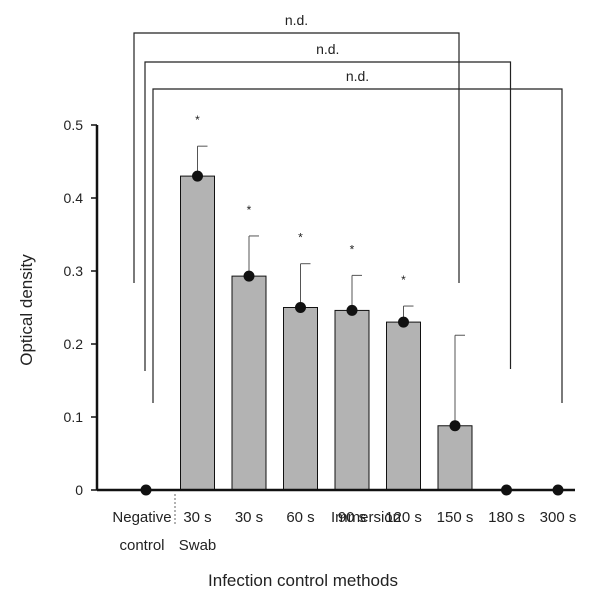 This screenshot has height=596, width=603. What do you see at coordinates (198, 545) in the screenshot?
I see `x-tick-label-sub: Swab` at bounding box center [198, 545].